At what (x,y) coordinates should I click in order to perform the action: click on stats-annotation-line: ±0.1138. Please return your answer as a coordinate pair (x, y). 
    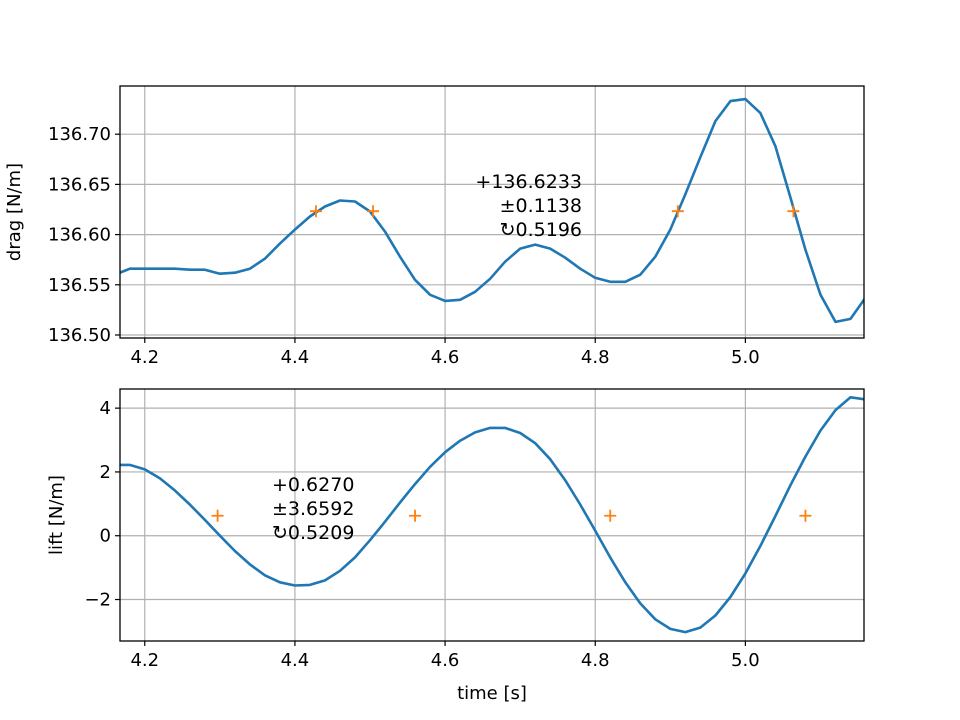
    Looking at the image, I should click on (541, 206).